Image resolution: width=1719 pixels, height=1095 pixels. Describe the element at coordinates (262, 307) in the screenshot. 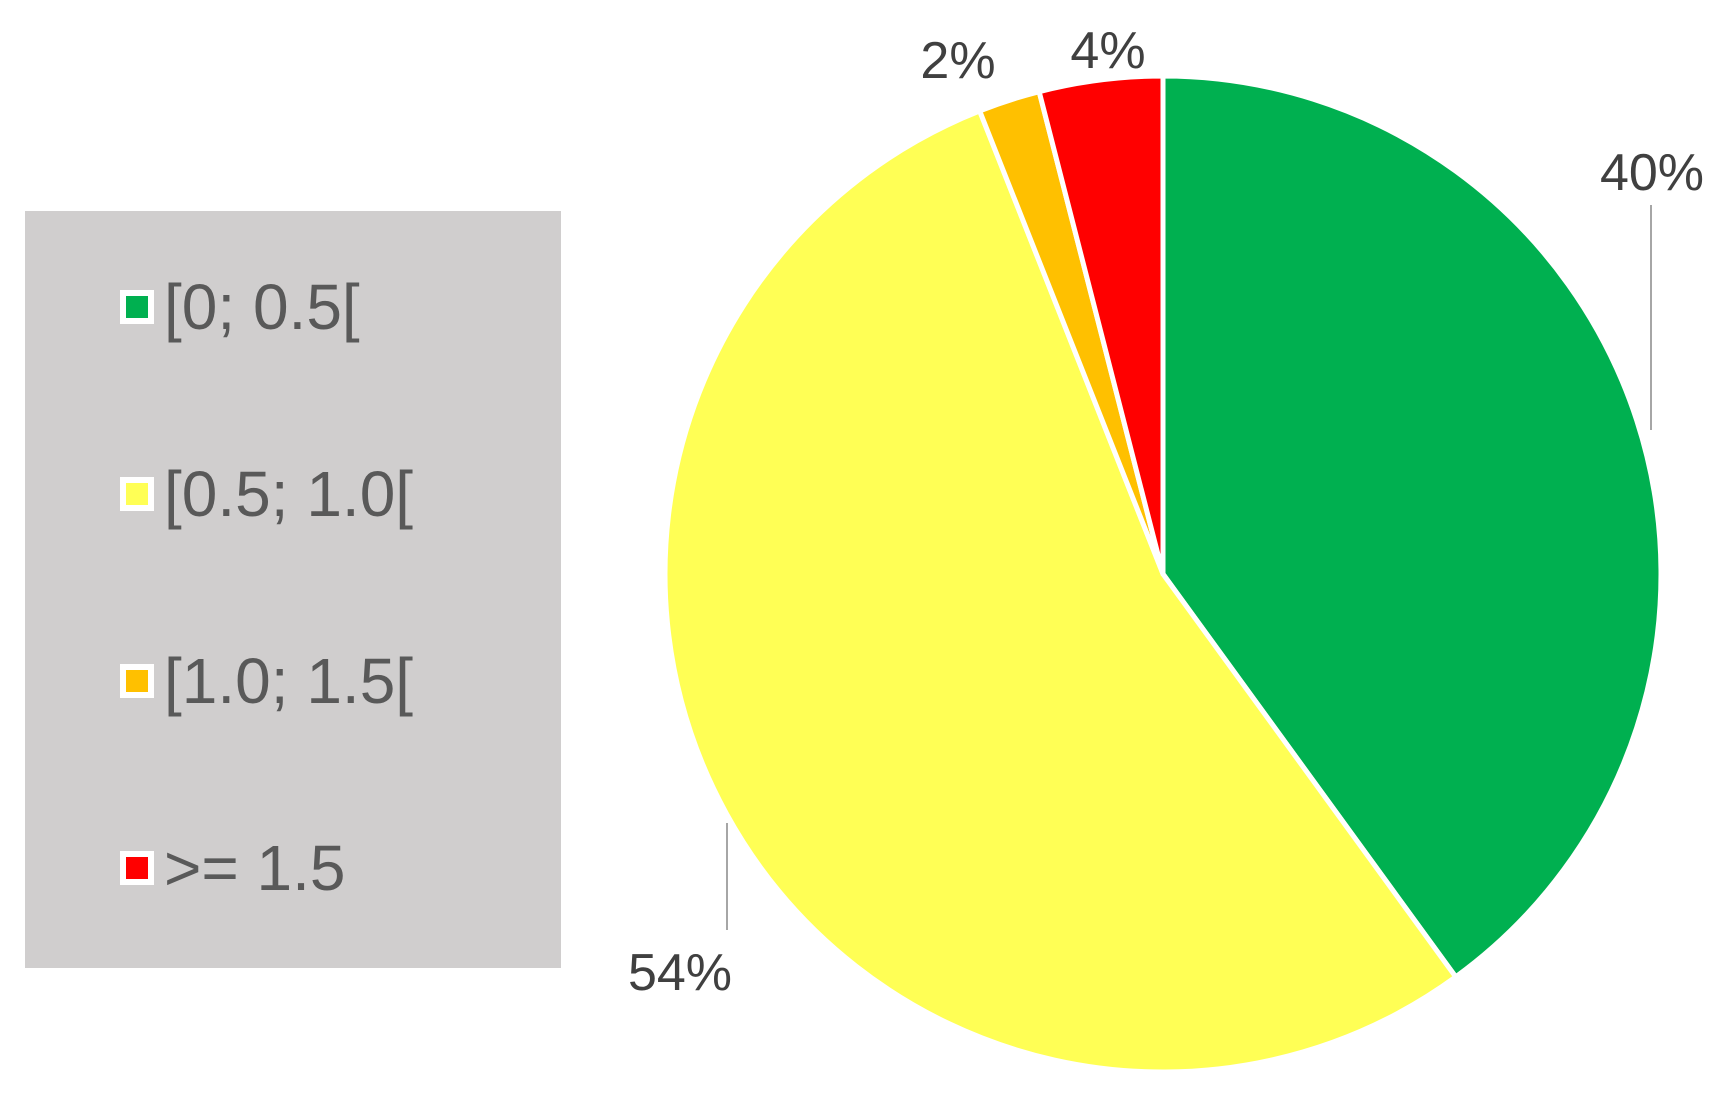

I see `legend-label-0: [0; 0.5[` at that location.